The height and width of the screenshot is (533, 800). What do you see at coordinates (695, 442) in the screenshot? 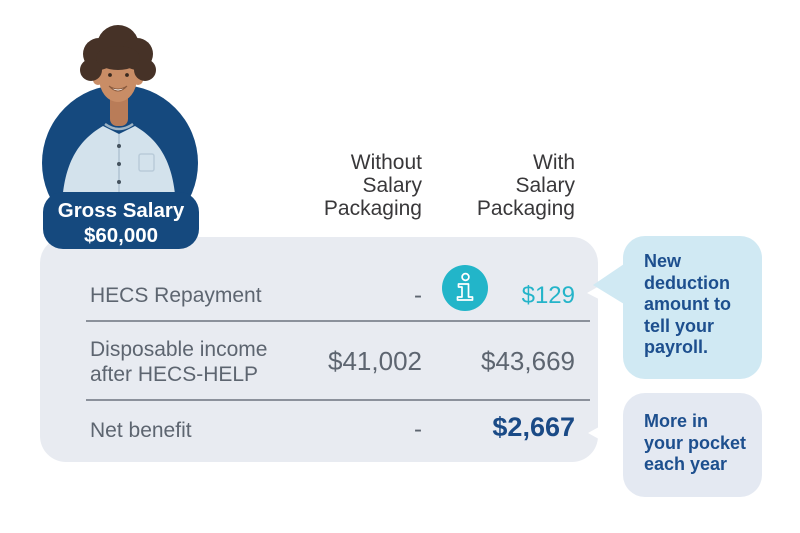
I see `callout-more-pocket-text: More in your pocket each year` at bounding box center [695, 442].